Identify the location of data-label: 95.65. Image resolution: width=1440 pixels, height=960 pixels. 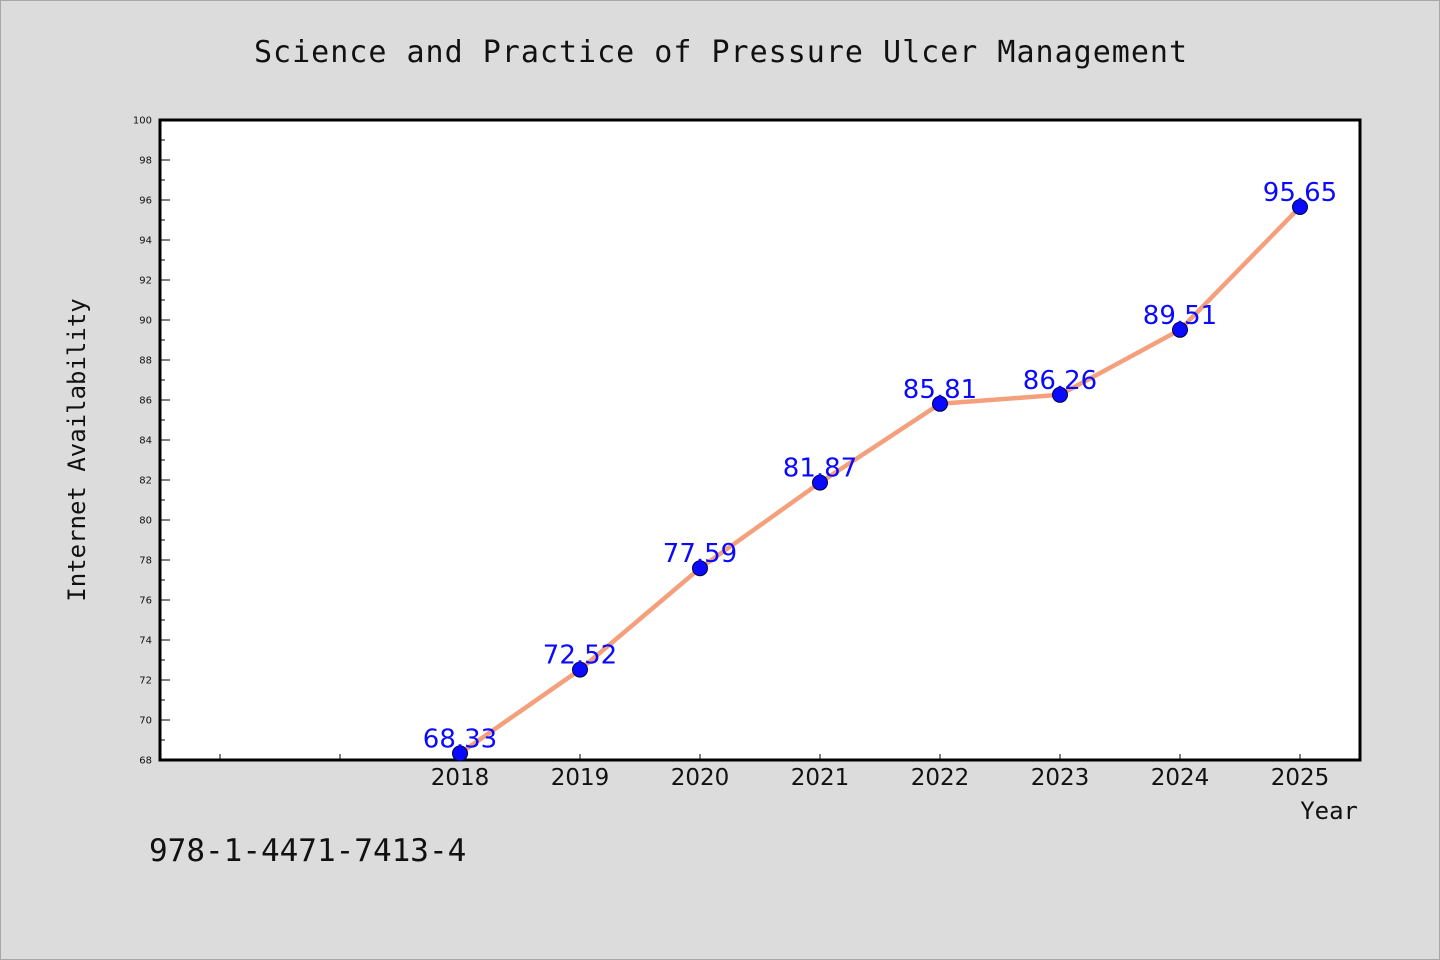
(1300, 193).